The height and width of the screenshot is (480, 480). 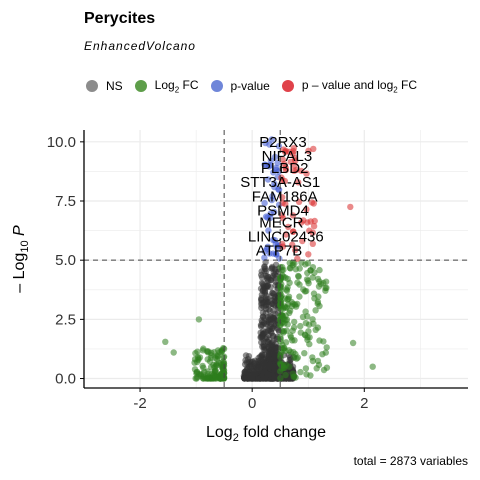 I want to click on legend-key-ns, so click(x=92, y=86).